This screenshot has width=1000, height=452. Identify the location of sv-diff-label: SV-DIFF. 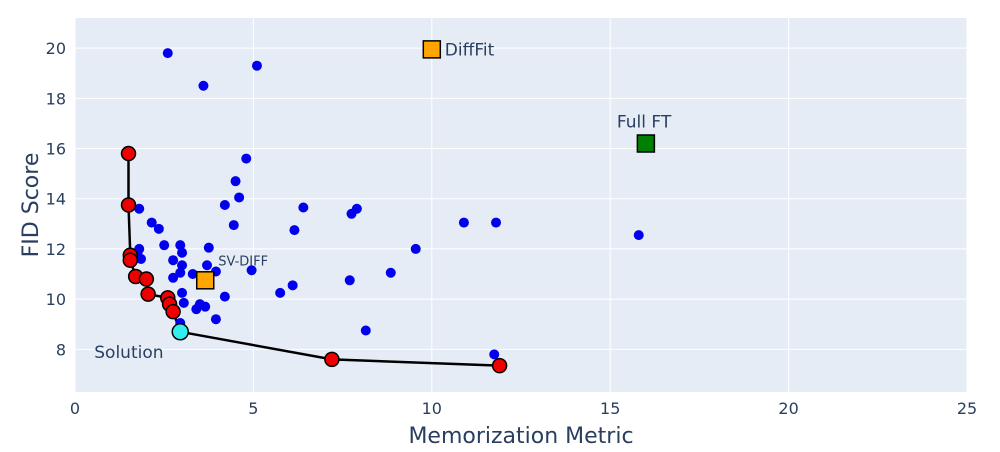
(243, 261).